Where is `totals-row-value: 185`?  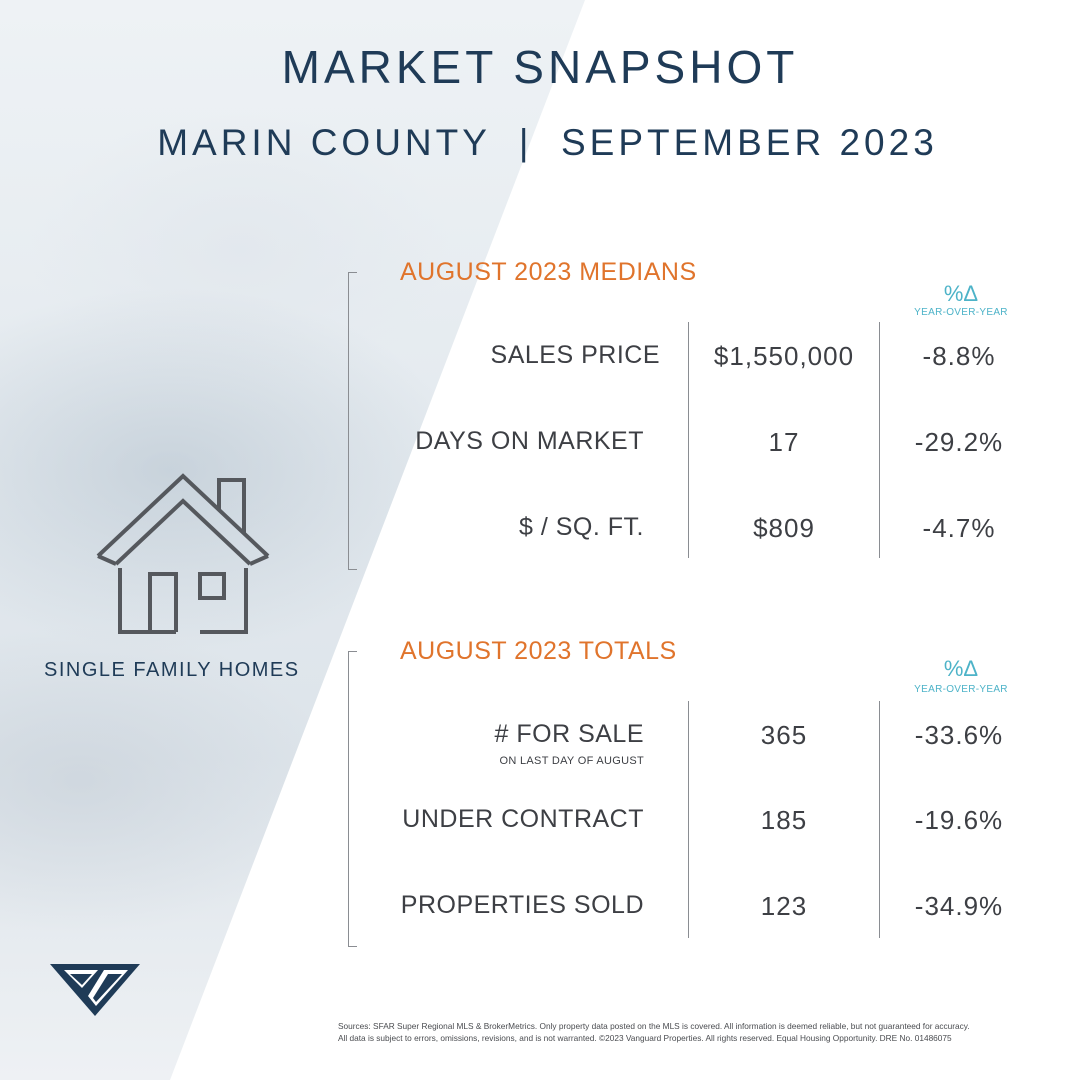 totals-row-value: 185 is located at coordinates (784, 820).